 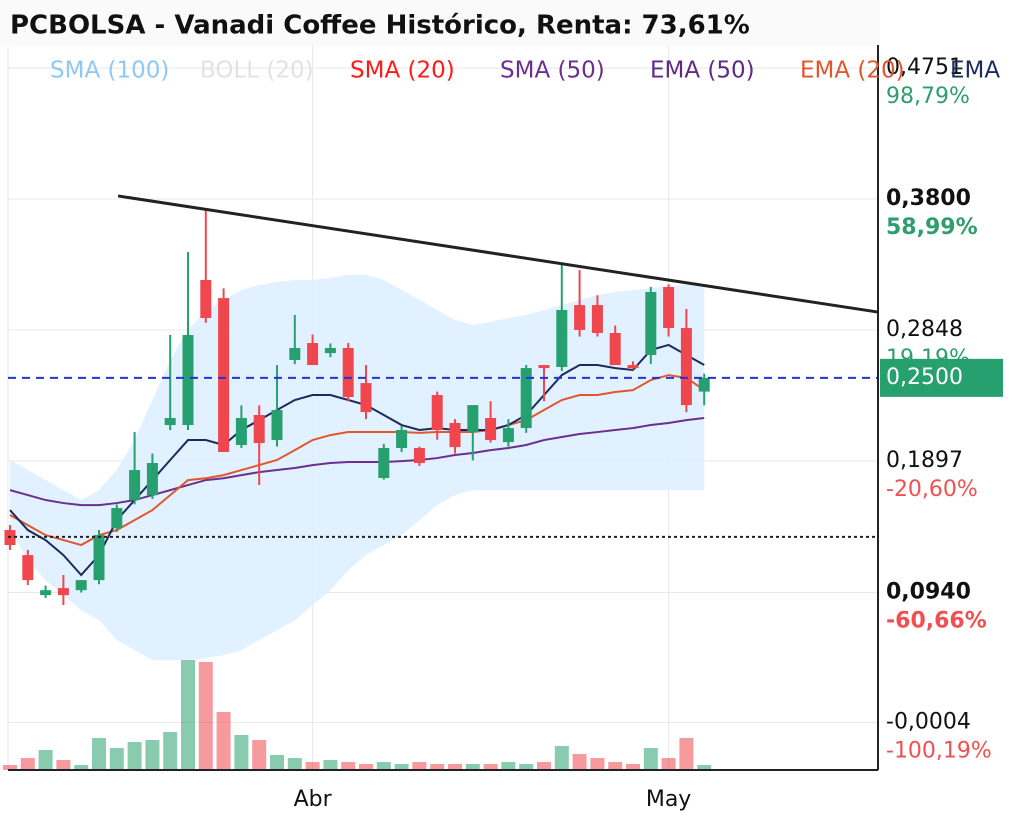 I want to click on y-tick-percent: -60,66%, so click(x=936, y=620).